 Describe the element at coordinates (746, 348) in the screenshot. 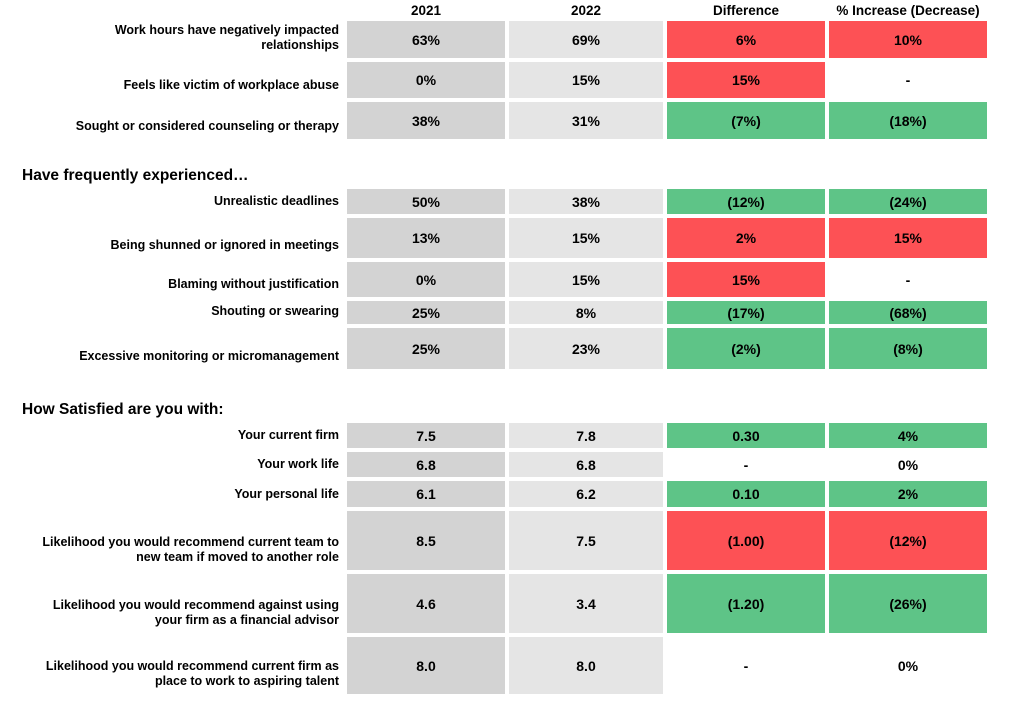

I see `difference-cell: (2%)` at that location.